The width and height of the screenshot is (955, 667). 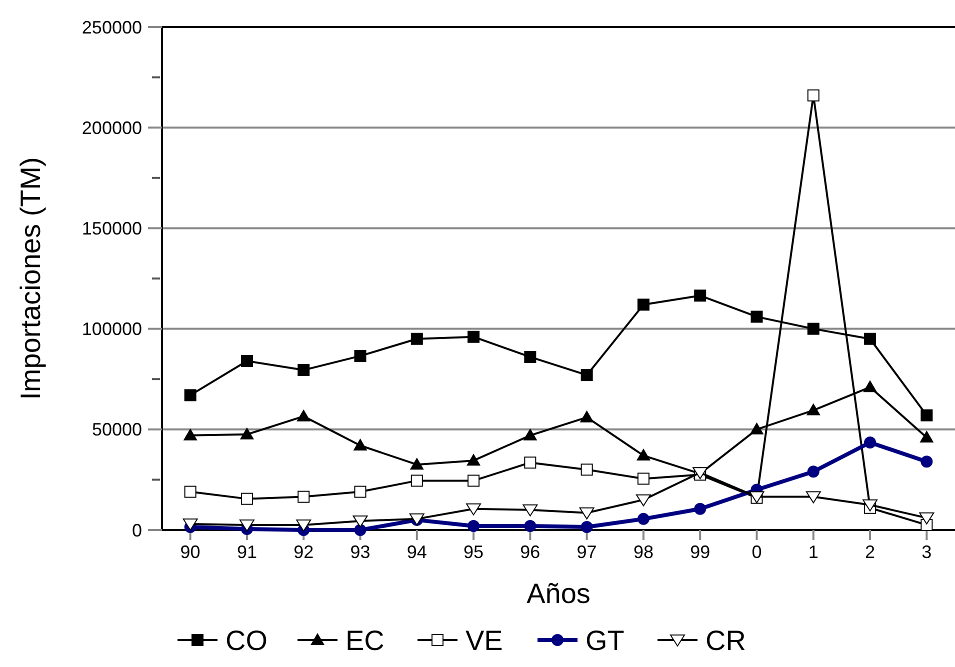 I want to click on y-axis-title: Importaciones (TM), so click(x=30, y=278).